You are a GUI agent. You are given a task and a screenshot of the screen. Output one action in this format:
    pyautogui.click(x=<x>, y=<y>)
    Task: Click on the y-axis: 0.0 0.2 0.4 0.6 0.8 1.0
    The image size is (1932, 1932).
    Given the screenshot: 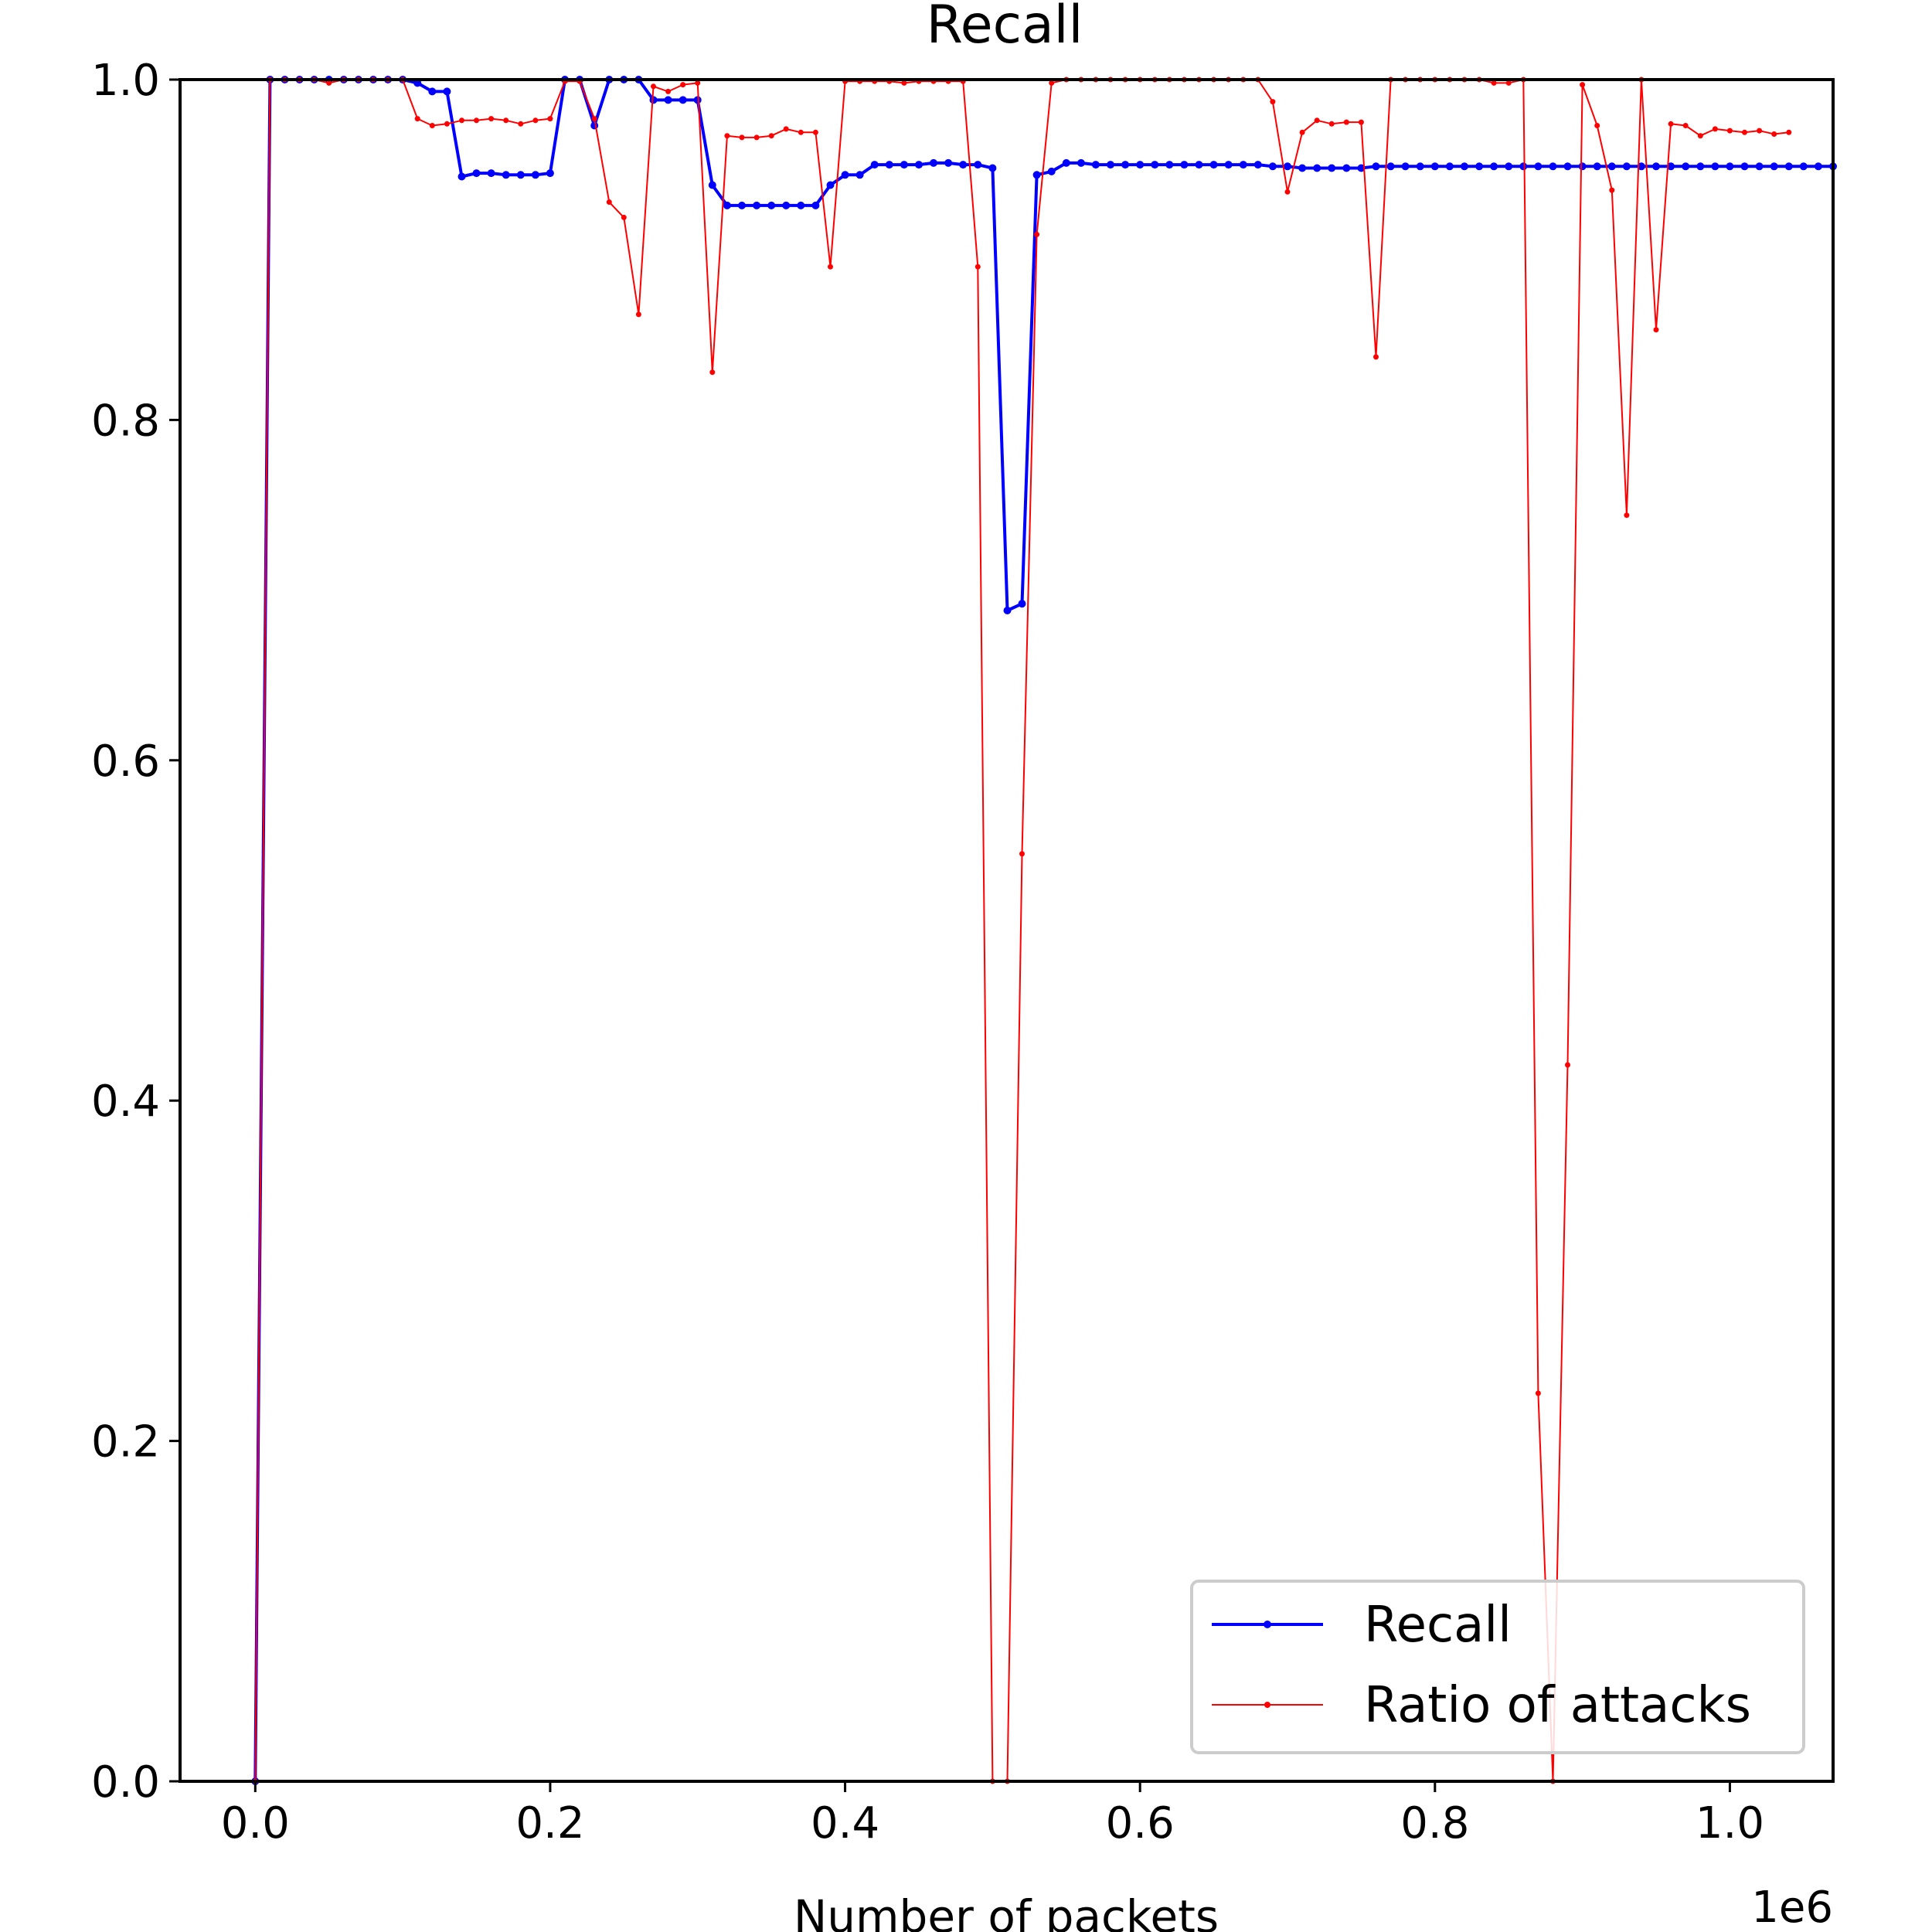 What is the action you would take?
    pyautogui.click(x=136, y=932)
    